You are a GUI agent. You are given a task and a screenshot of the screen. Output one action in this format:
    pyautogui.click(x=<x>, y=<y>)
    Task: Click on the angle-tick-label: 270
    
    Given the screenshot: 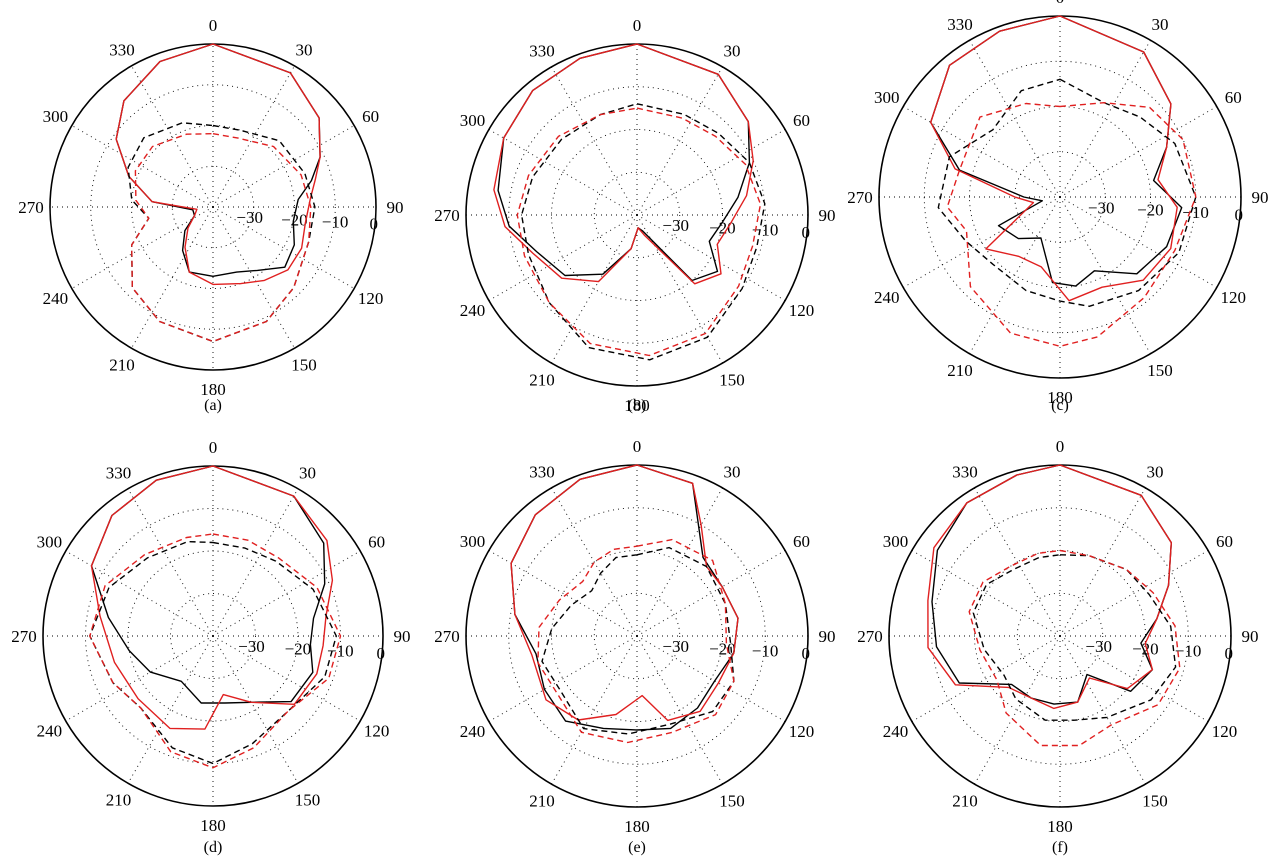 What is the action you would take?
    pyautogui.click(x=31, y=207)
    